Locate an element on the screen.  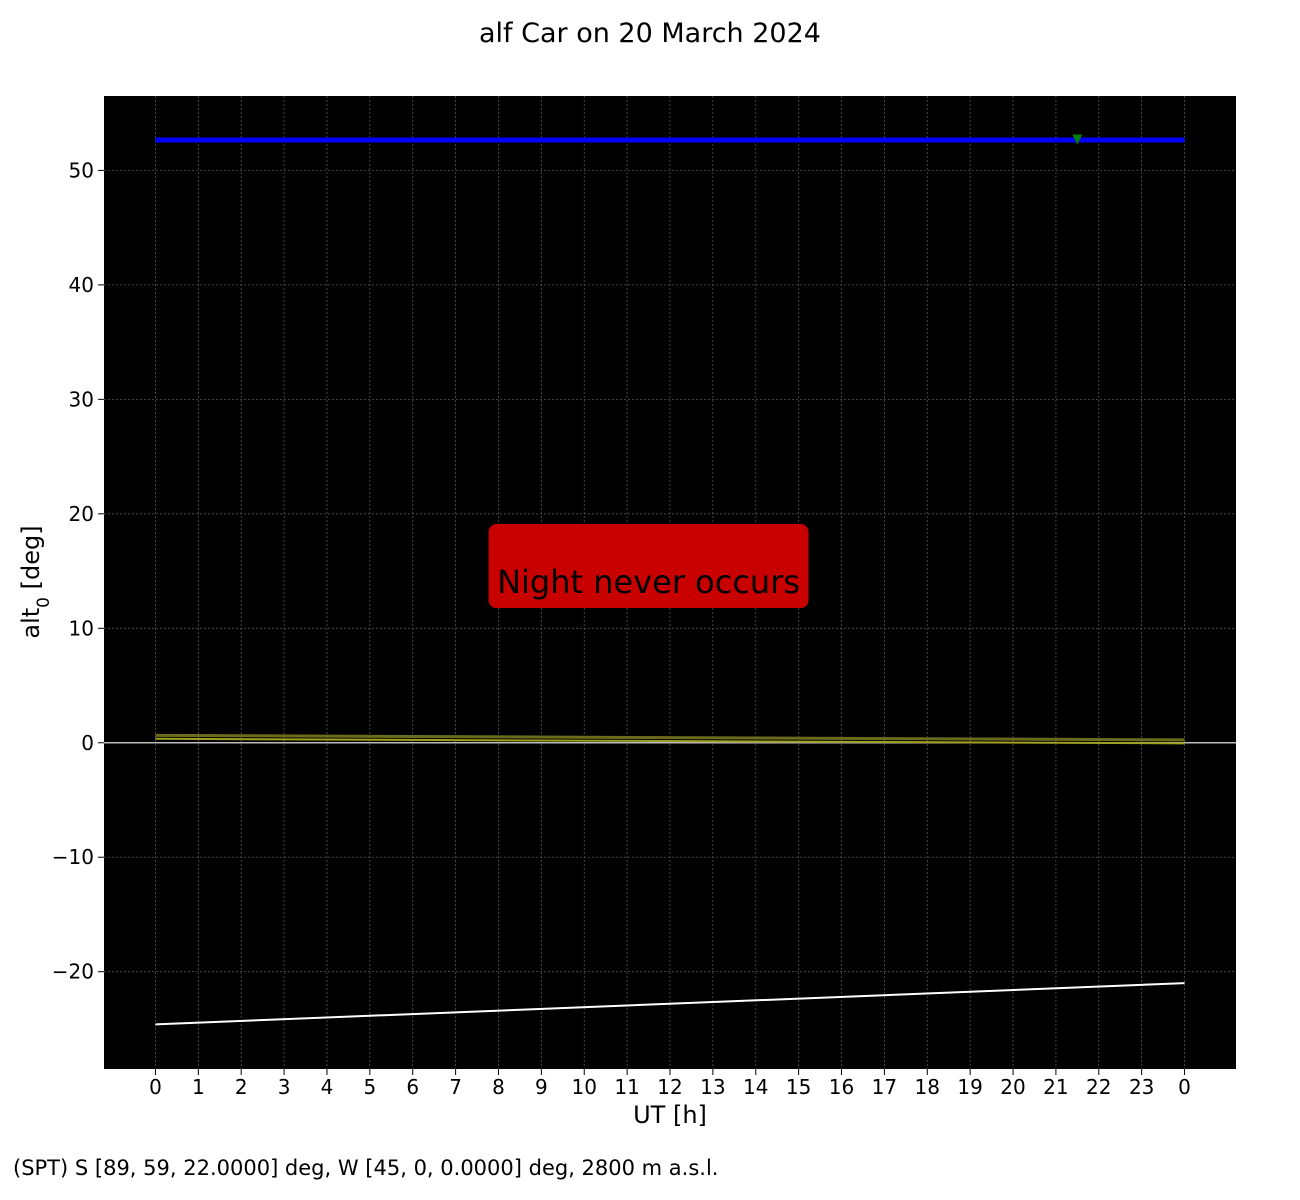
x-tick-label: 4 is located at coordinates (327, 1087).